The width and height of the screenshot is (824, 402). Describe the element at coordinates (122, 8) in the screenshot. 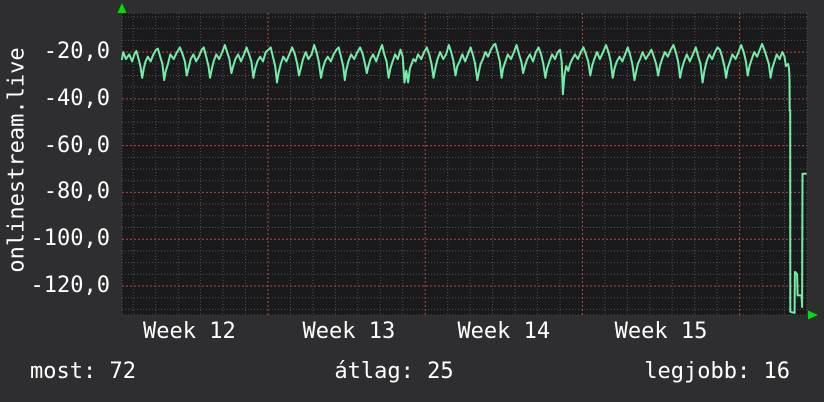

I see `y-axis-arrow-icon` at that location.